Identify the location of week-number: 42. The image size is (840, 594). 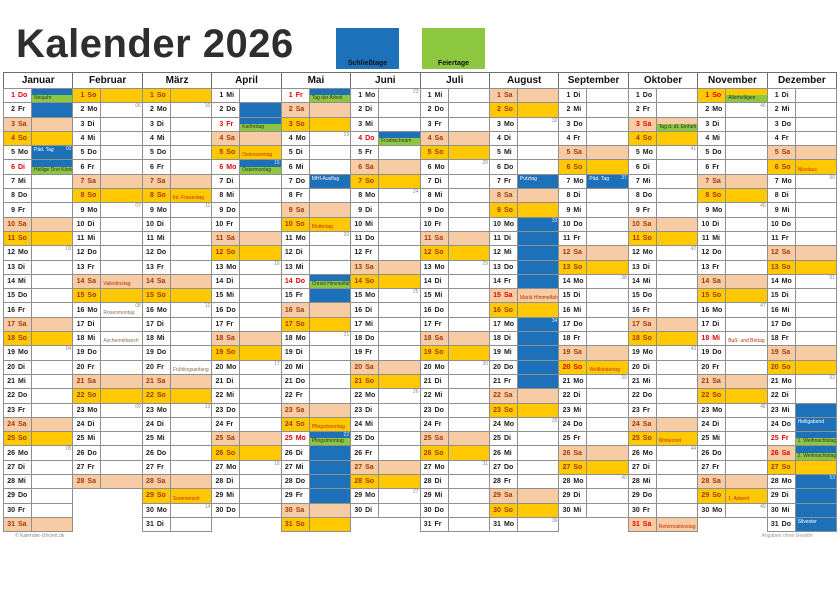
(693, 249).